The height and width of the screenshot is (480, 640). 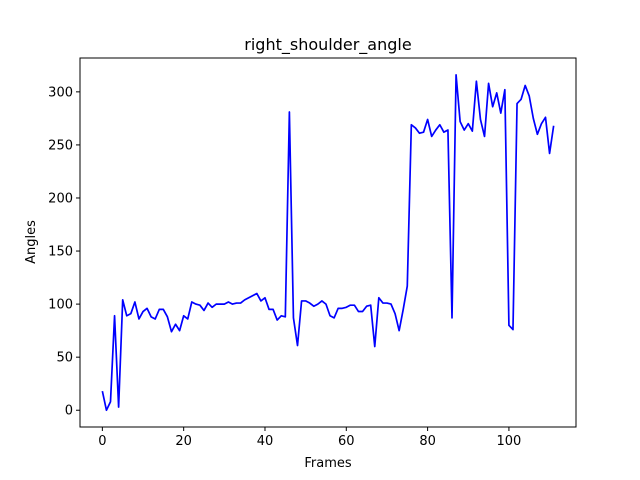 What do you see at coordinates (60, 92) in the screenshot?
I see `y-tick-label: 300` at bounding box center [60, 92].